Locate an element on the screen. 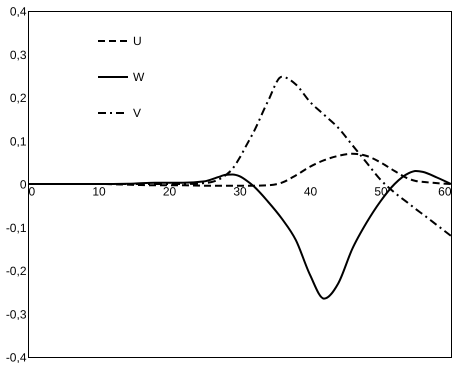  x-tick-label: 0 is located at coordinates (32, 191).